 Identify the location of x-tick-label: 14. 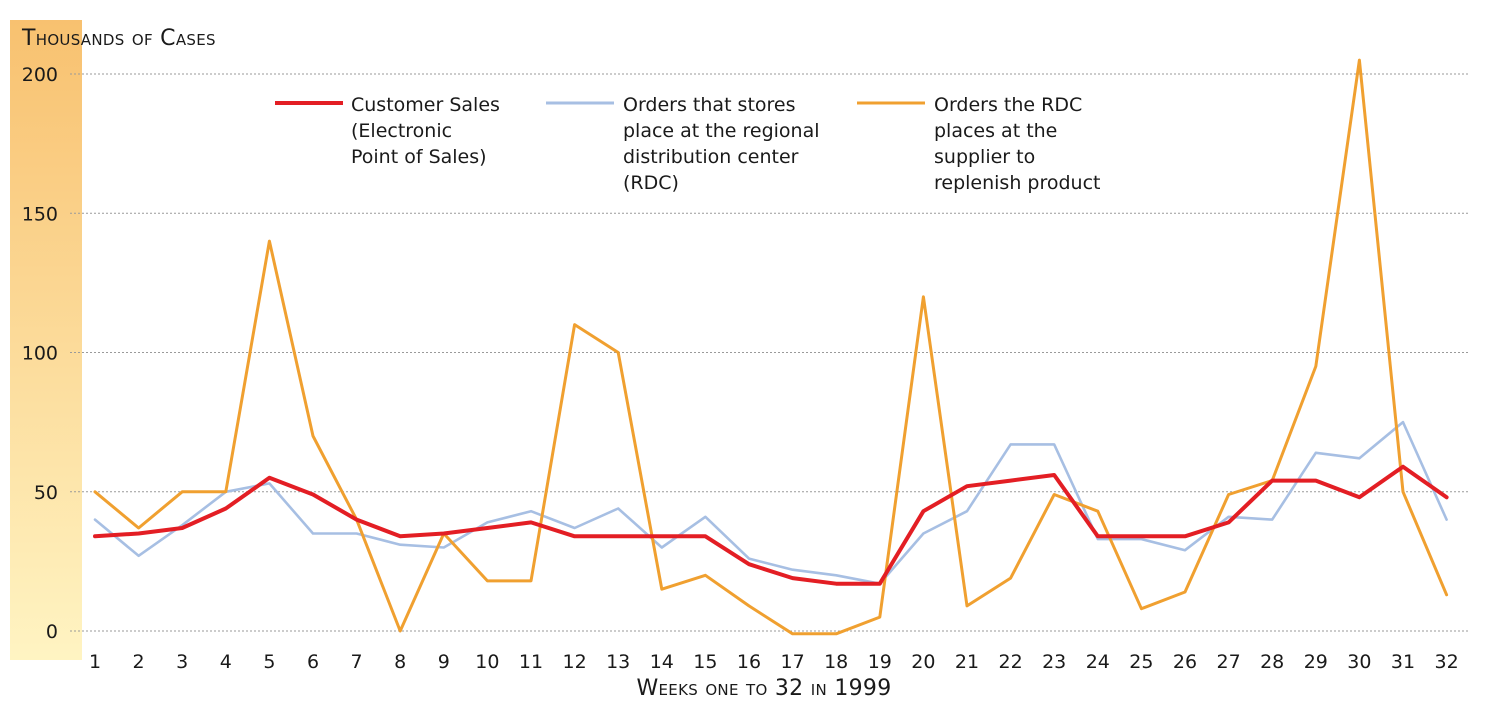
(662, 662).